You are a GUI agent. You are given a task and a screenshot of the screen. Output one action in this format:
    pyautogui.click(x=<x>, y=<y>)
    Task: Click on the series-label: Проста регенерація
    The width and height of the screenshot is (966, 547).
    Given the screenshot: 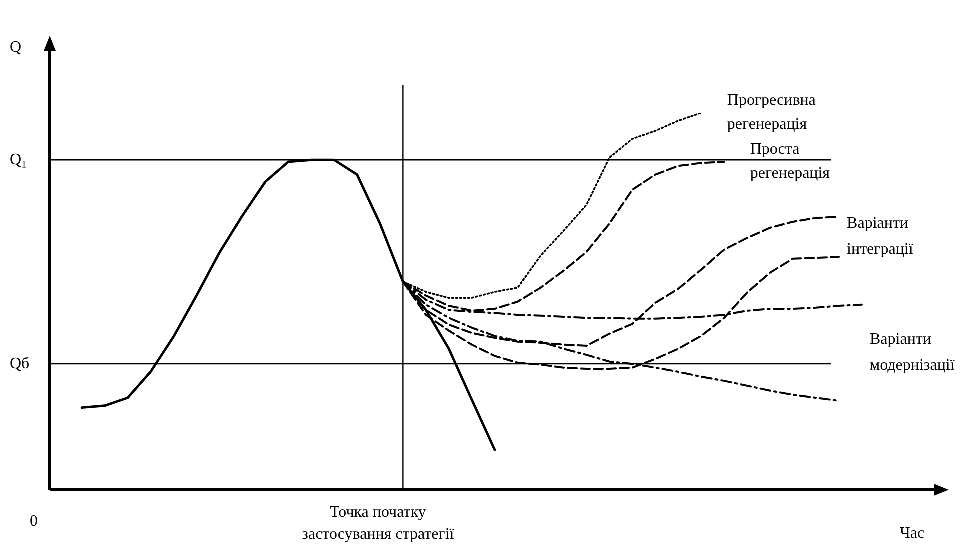 What is the action you would take?
    pyautogui.click(x=790, y=161)
    